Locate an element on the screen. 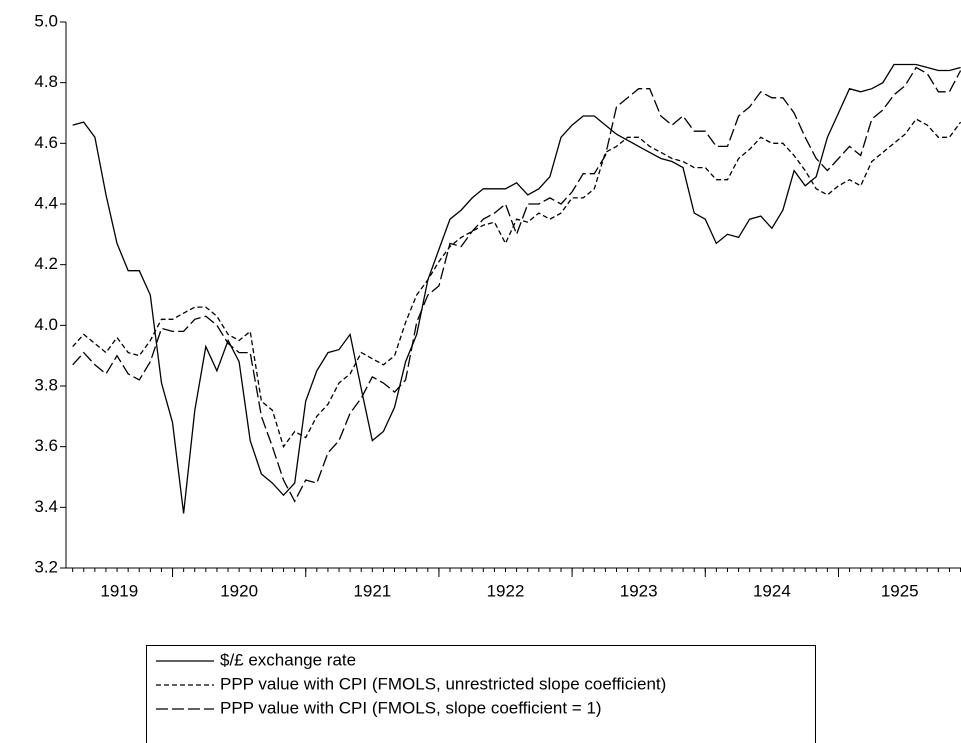  x-tick-label: 1920 is located at coordinates (239, 590).